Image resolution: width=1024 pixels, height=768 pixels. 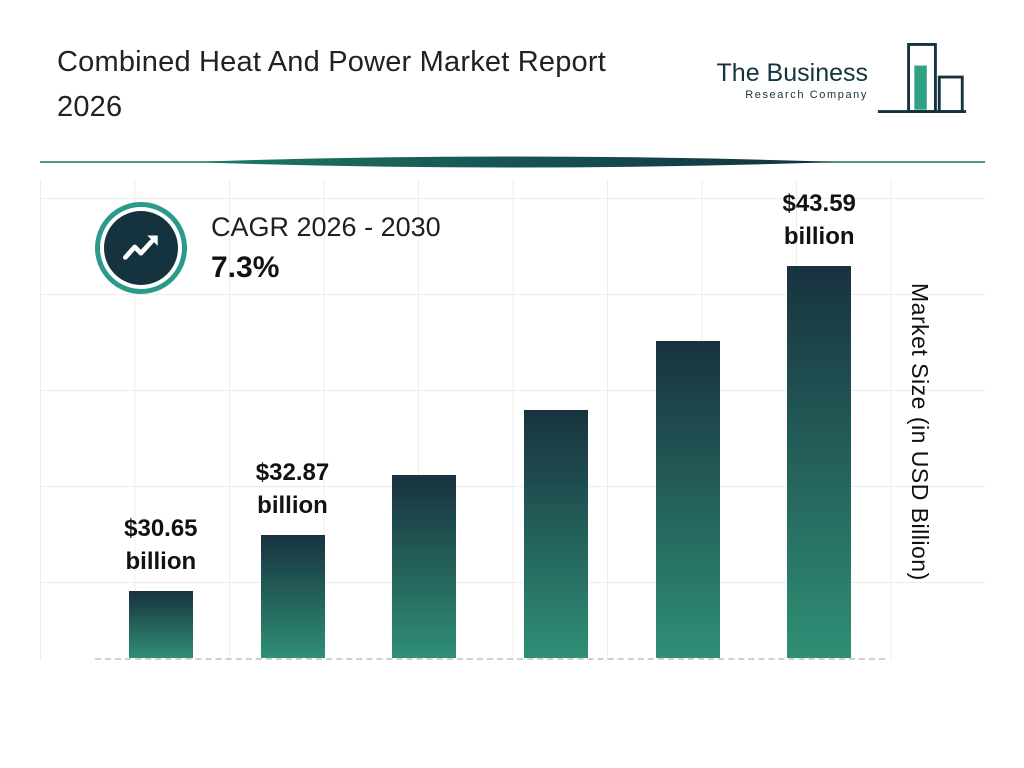 I want to click on bar-group-2026: $32.87 billion, so click(x=293, y=419).